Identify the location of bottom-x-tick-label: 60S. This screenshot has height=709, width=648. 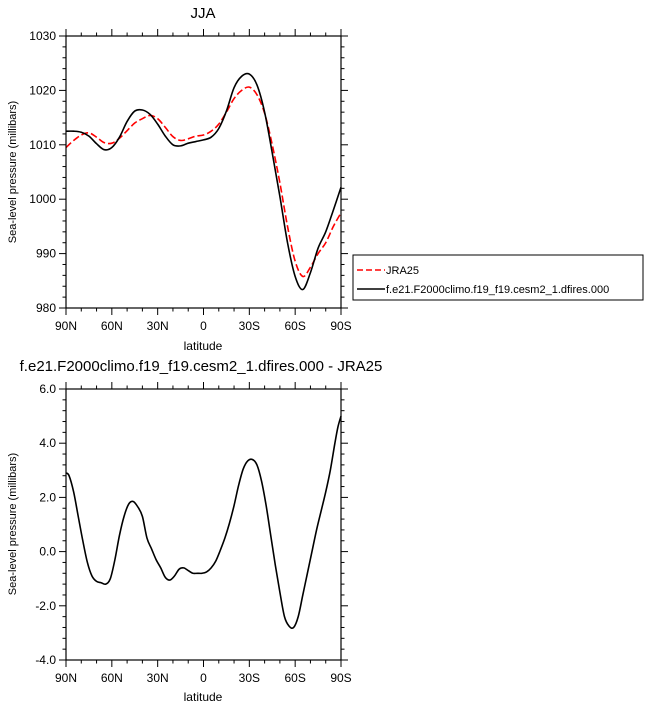
(294, 678).